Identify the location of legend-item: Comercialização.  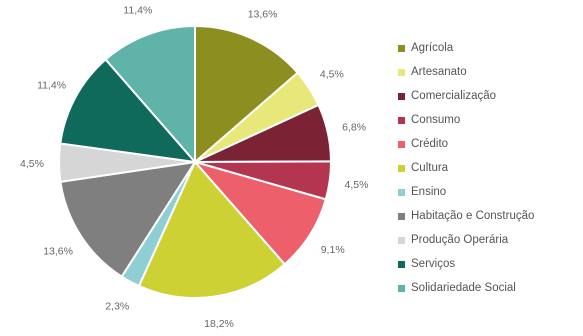
(466, 96).